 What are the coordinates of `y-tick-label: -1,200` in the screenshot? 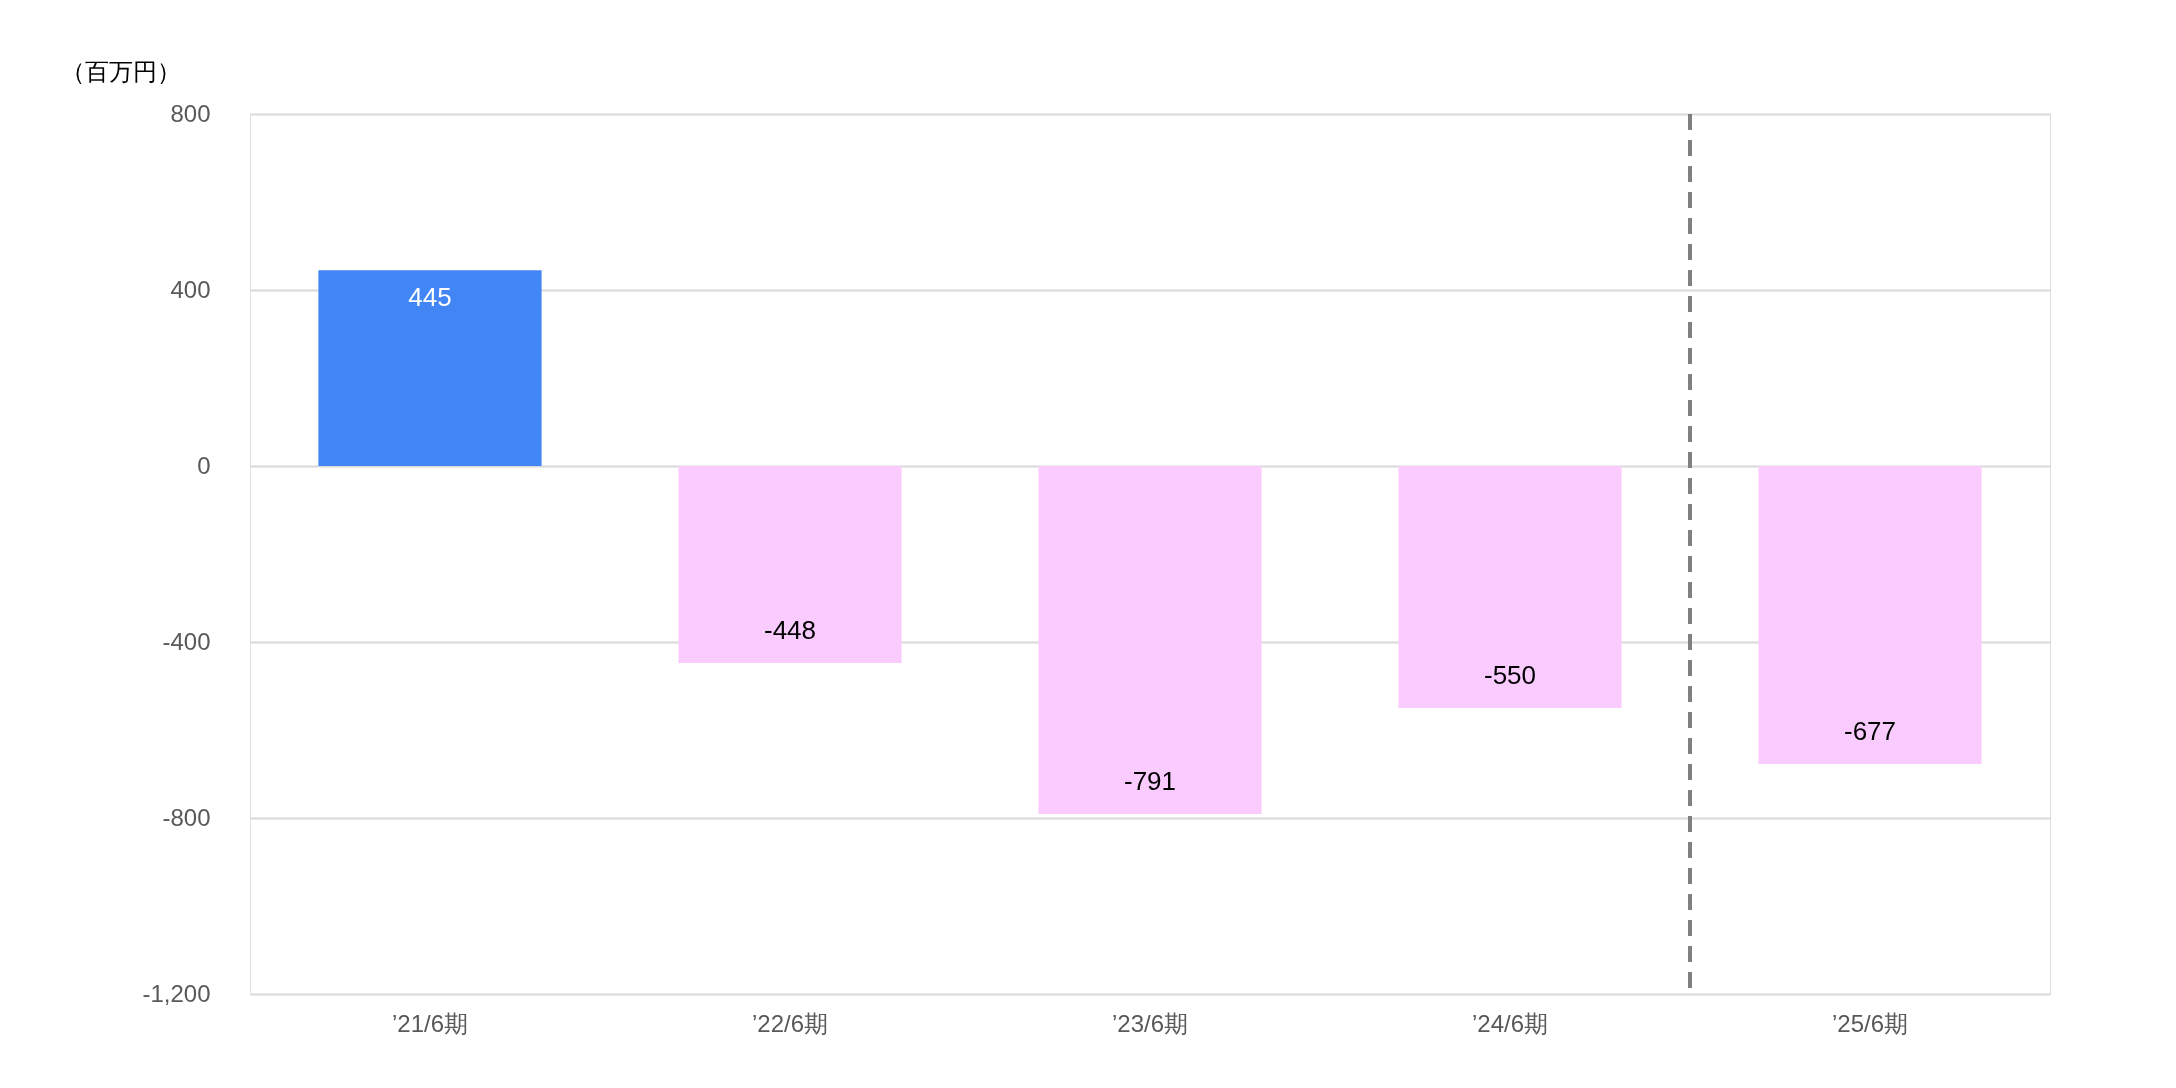 It's located at (176, 993).